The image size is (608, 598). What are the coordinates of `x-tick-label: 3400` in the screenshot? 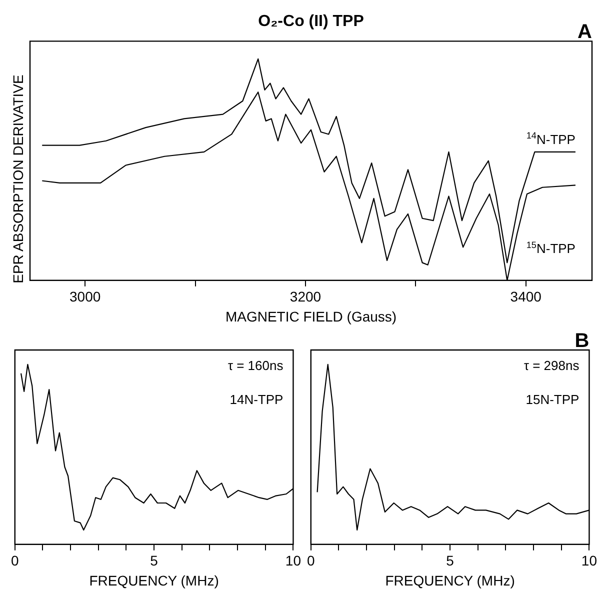 It's located at (526, 296).